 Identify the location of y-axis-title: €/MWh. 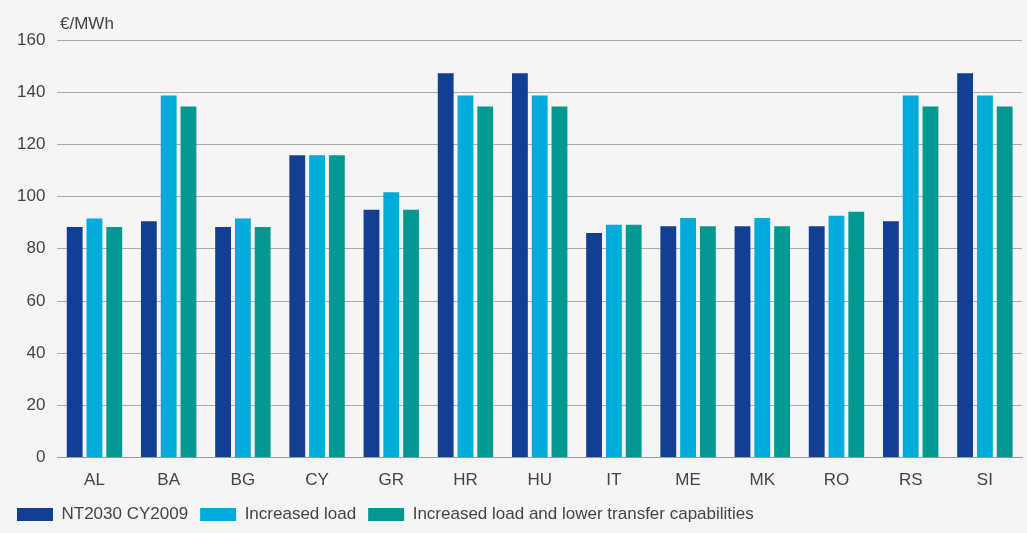
(87, 24).